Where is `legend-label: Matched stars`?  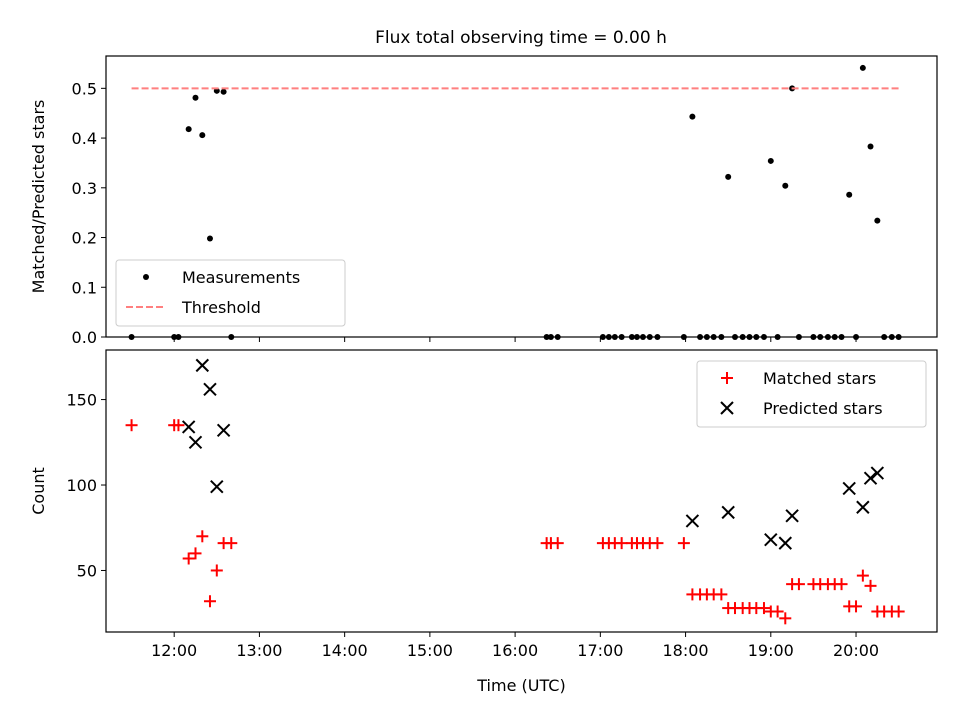
legend-label: Matched stars is located at coordinates (819, 378).